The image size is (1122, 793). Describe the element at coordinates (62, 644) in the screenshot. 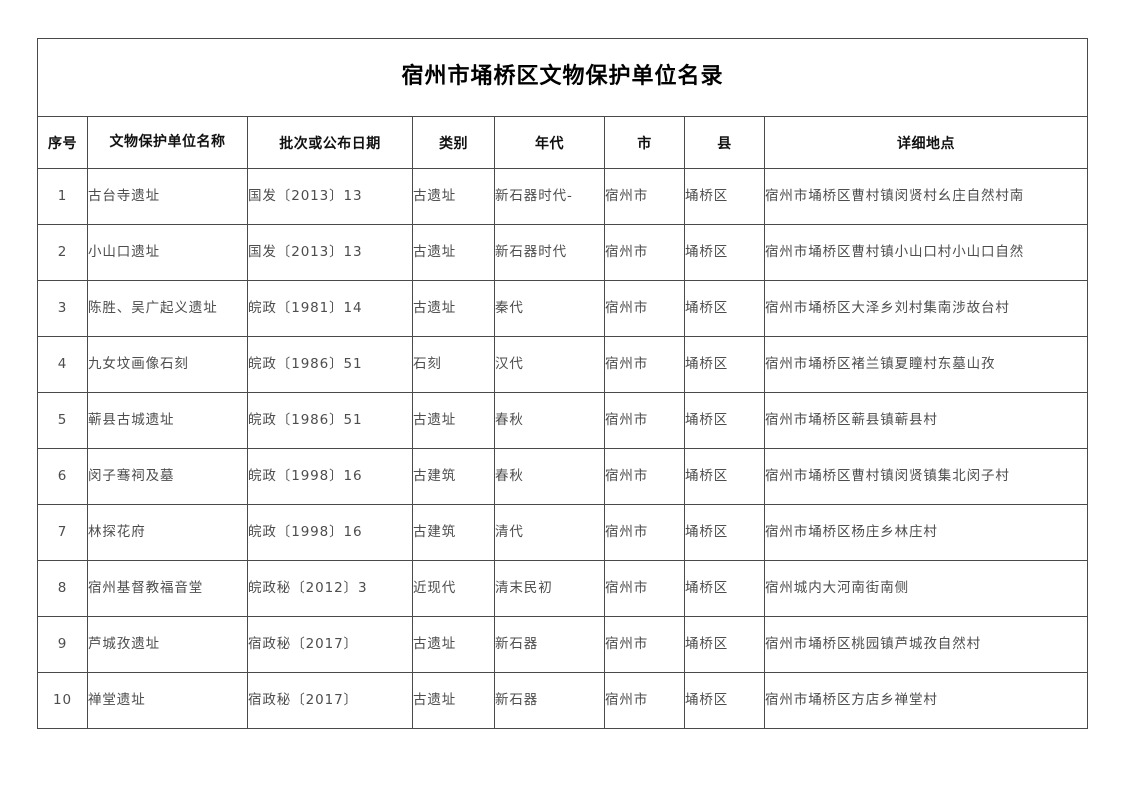

I see `cell-index: 9` at that location.